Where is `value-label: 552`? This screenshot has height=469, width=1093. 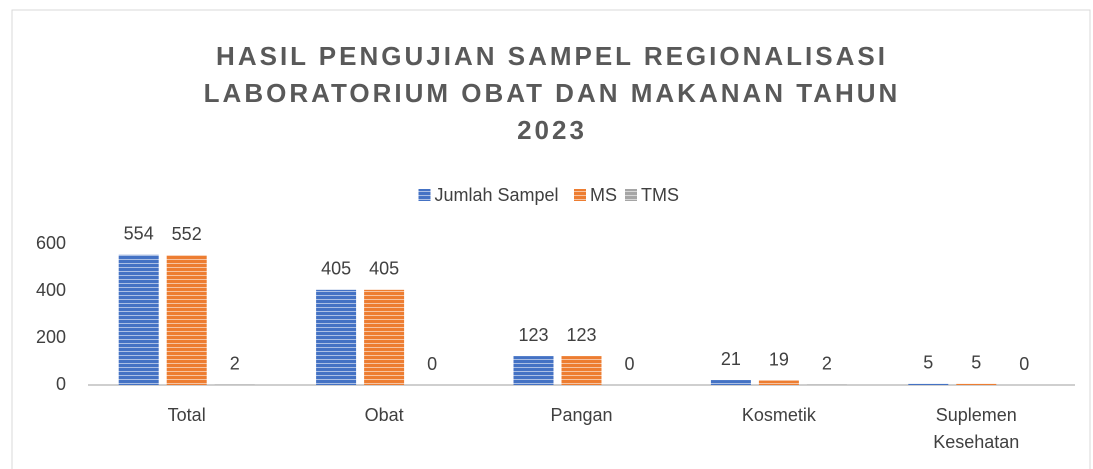 value-label: 552 is located at coordinates (187, 234).